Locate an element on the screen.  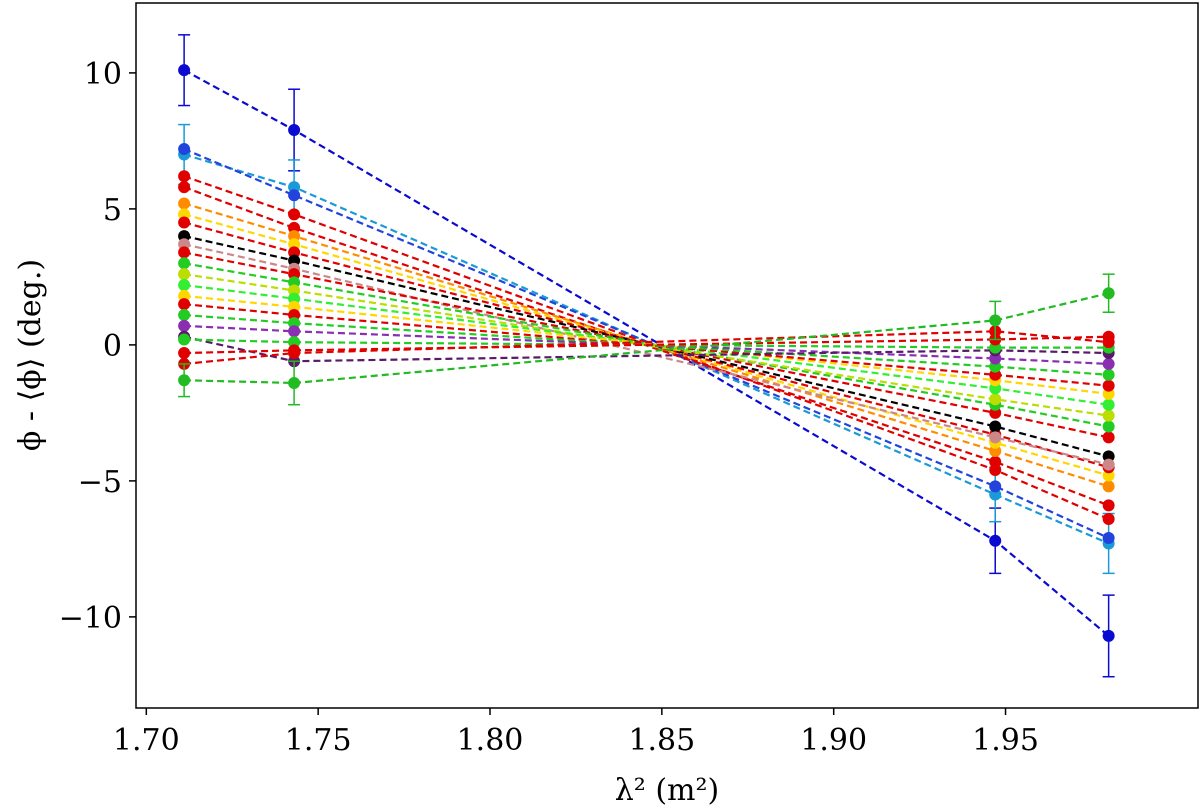
x-tick-label: 1.75 is located at coordinates (318, 740).